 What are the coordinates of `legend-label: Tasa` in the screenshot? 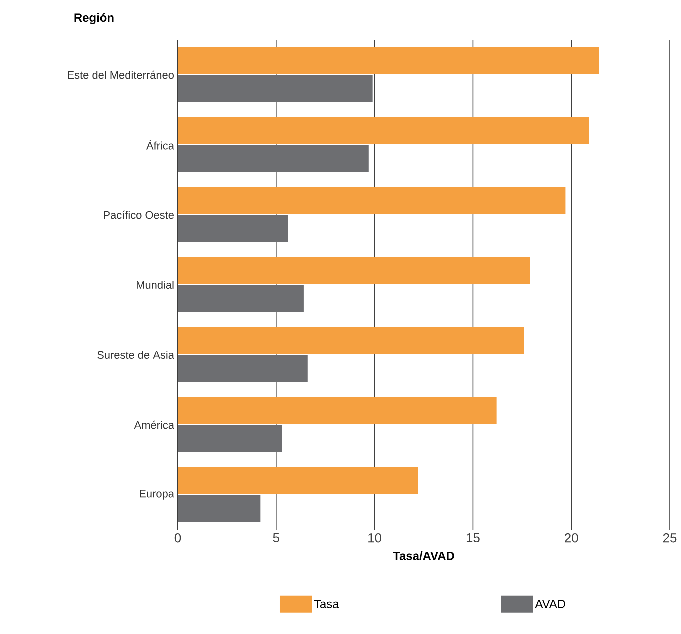 It's located at (327, 604).